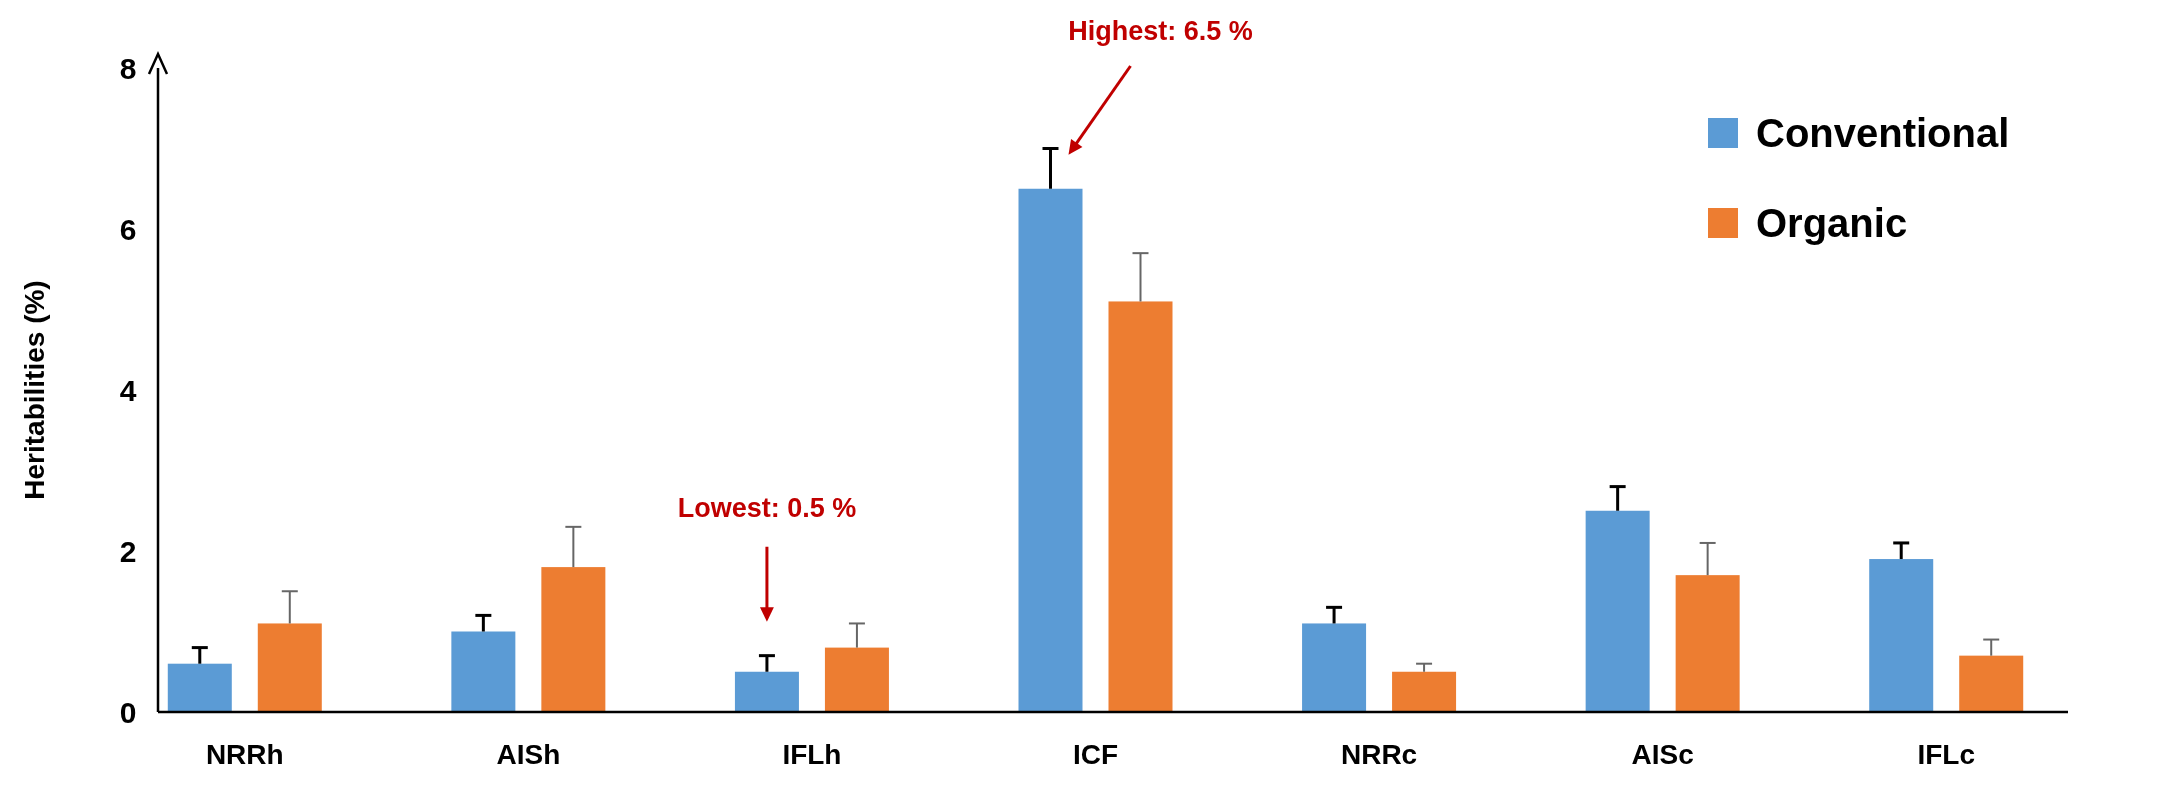 This screenshot has height=786, width=2165. What do you see at coordinates (528, 754) in the screenshot?
I see `x-tick-label: AISh` at bounding box center [528, 754].